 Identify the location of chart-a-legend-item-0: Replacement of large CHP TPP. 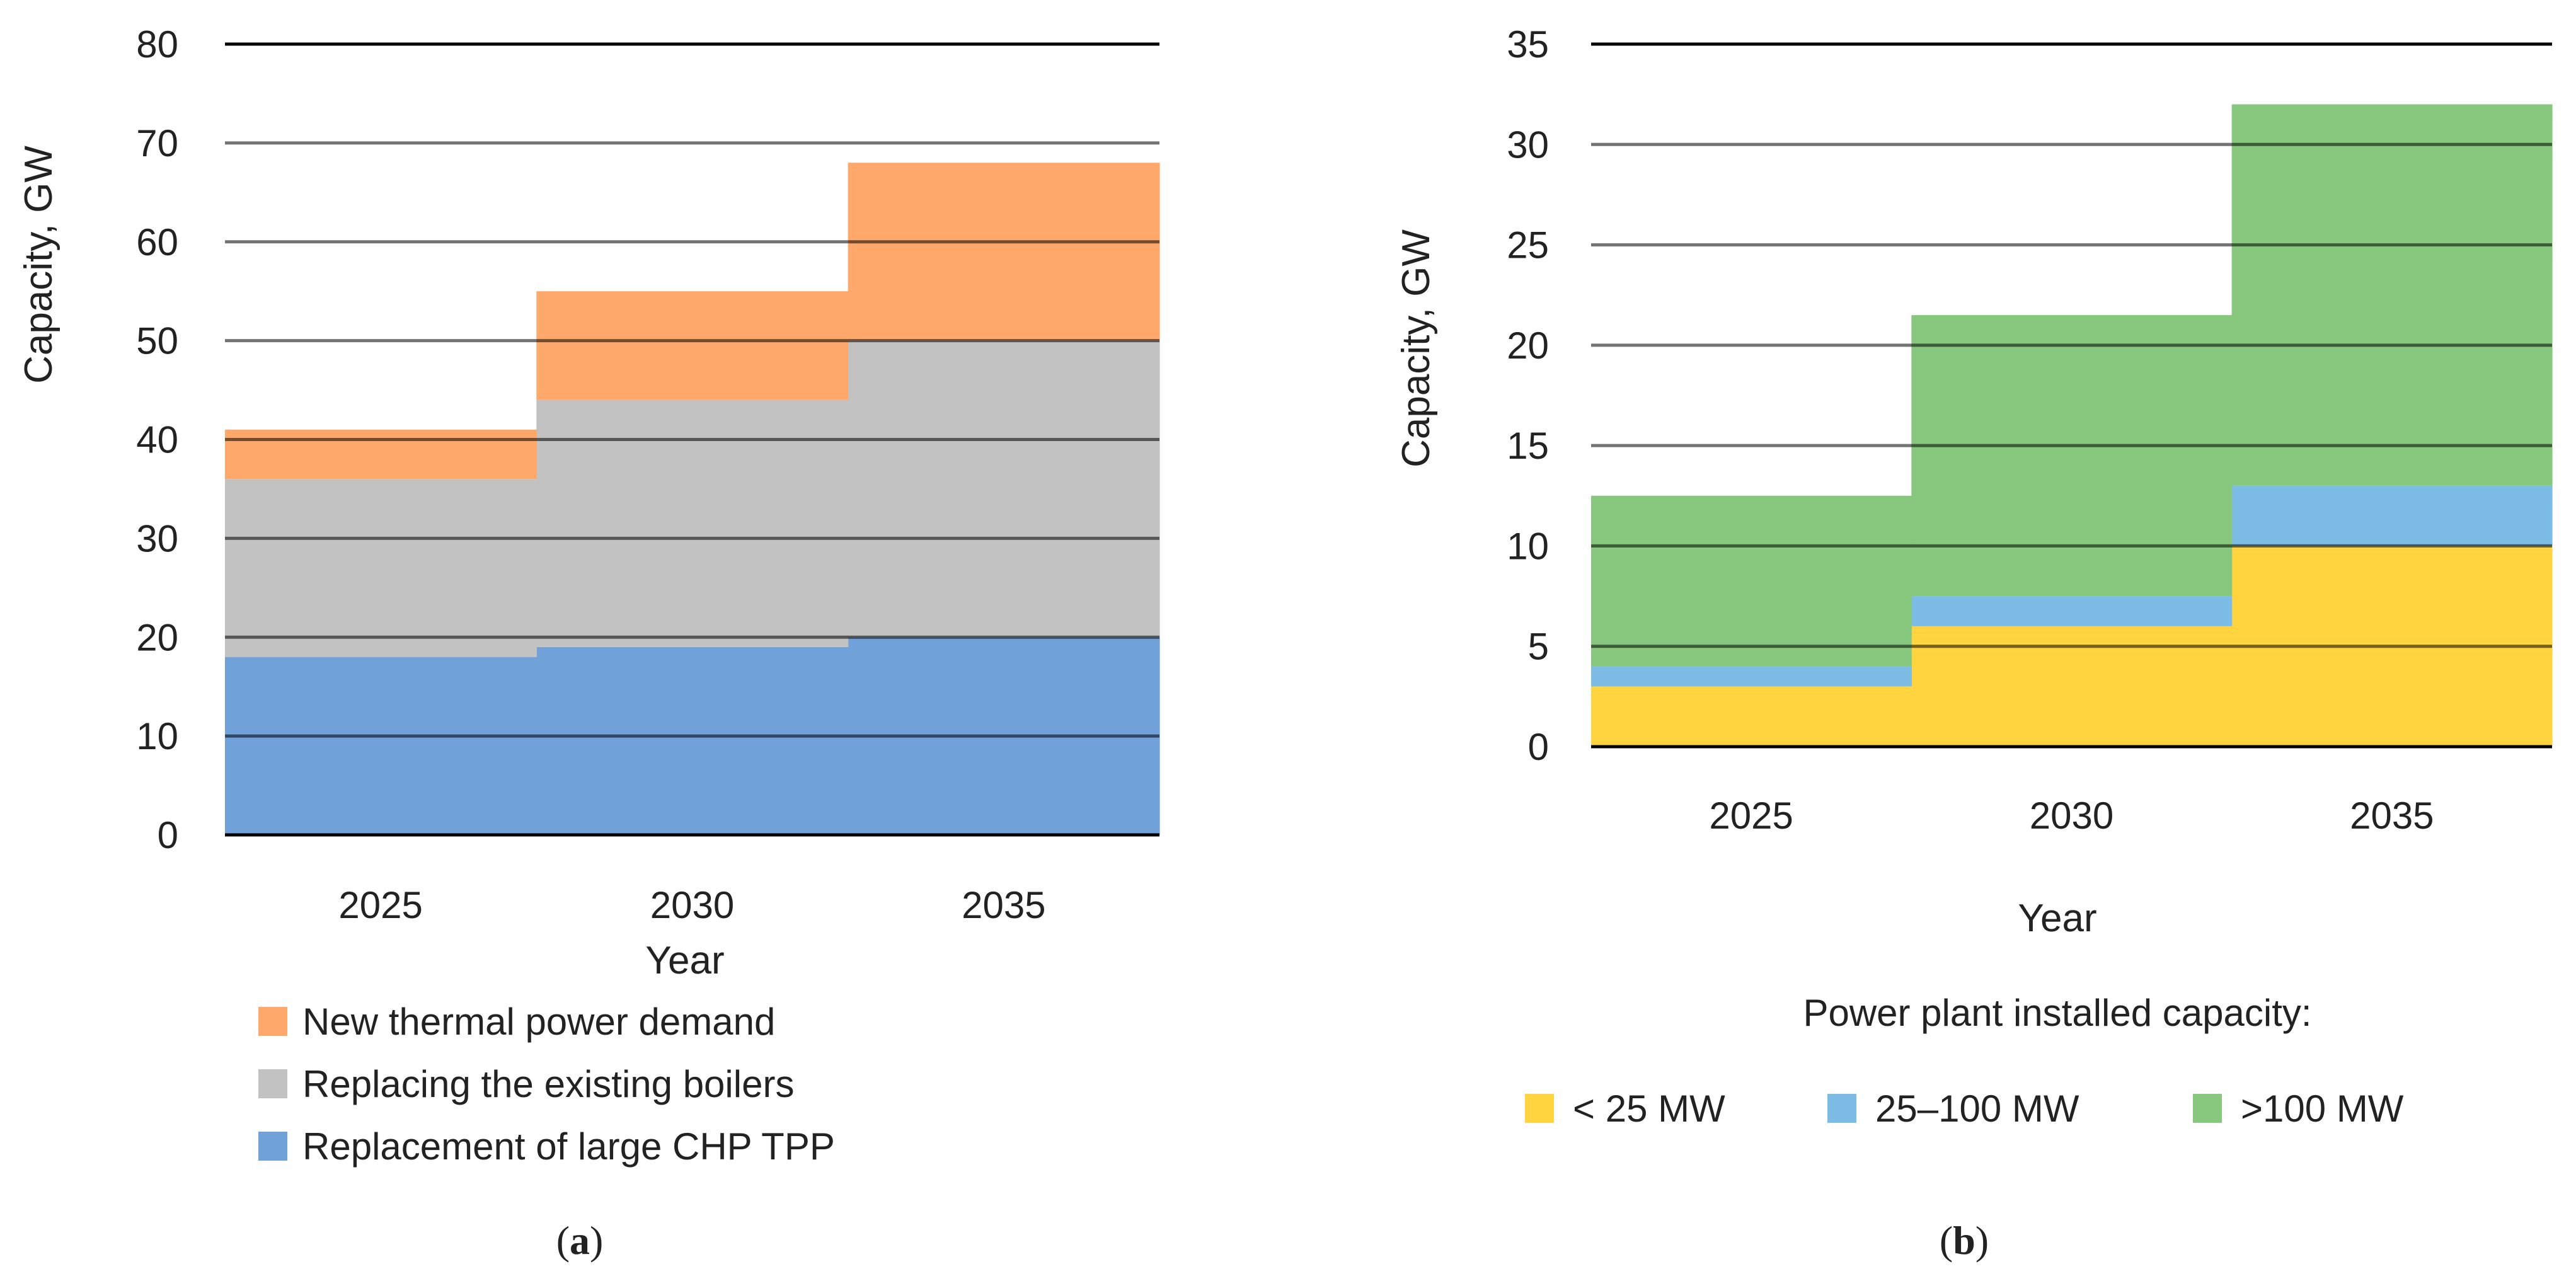
(546, 1146).